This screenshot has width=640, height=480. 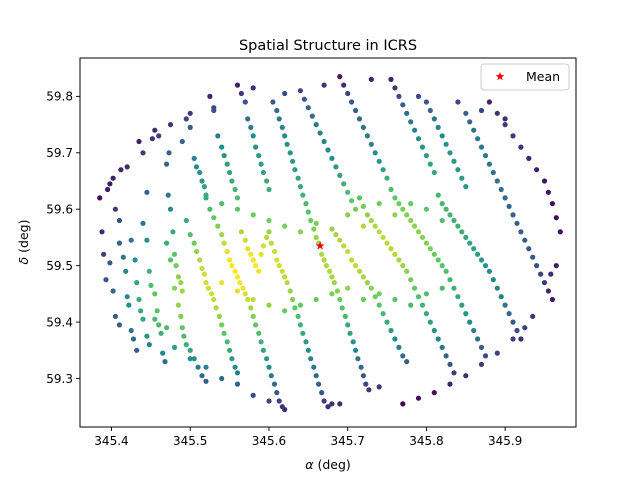 What do you see at coordinates (59, 266) in the screenshot?
I see `y-tick-label: 59.5` at bounding box center [59, 266].